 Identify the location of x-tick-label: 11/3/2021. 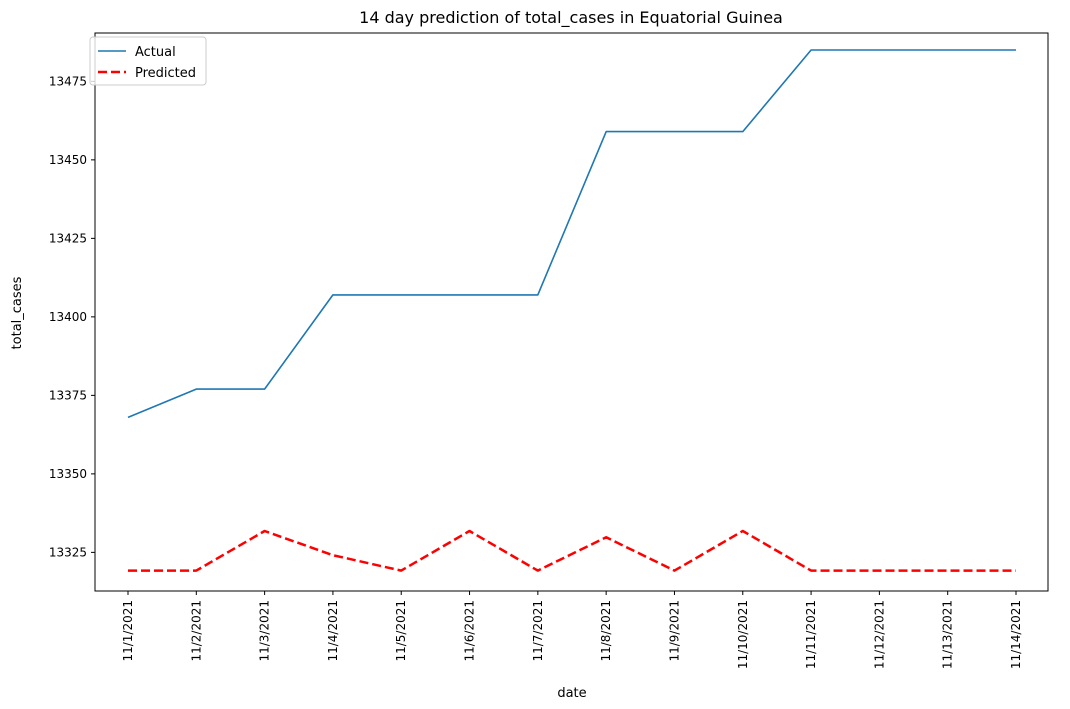
(265, 631).